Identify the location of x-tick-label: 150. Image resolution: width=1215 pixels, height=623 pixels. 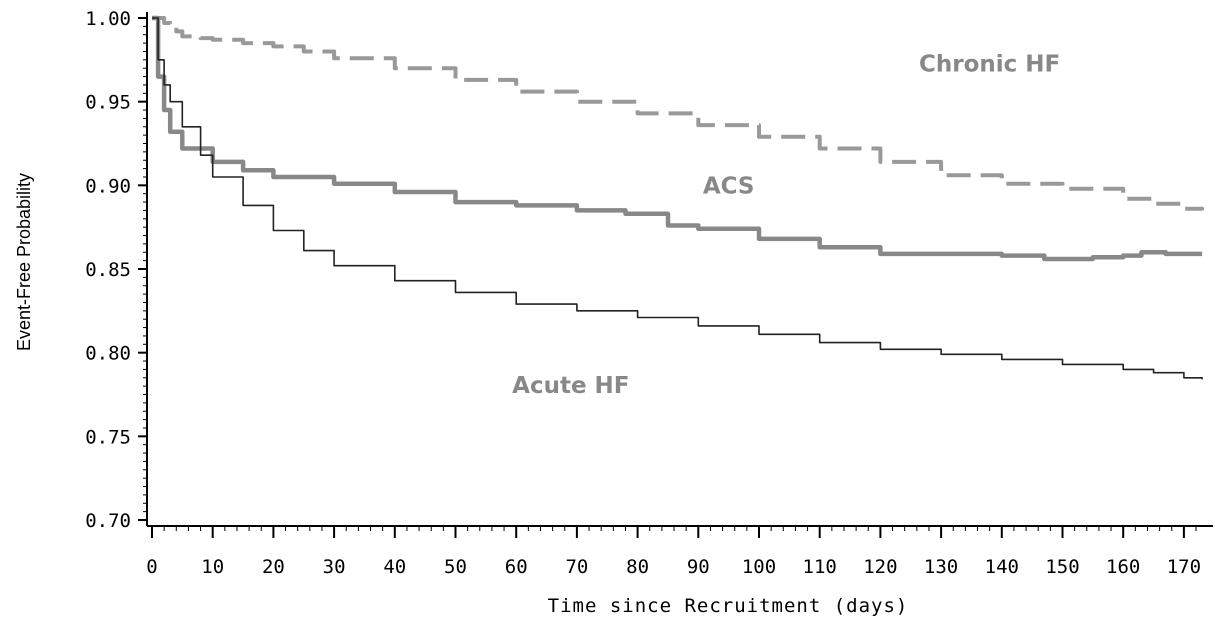
(1062, 567).